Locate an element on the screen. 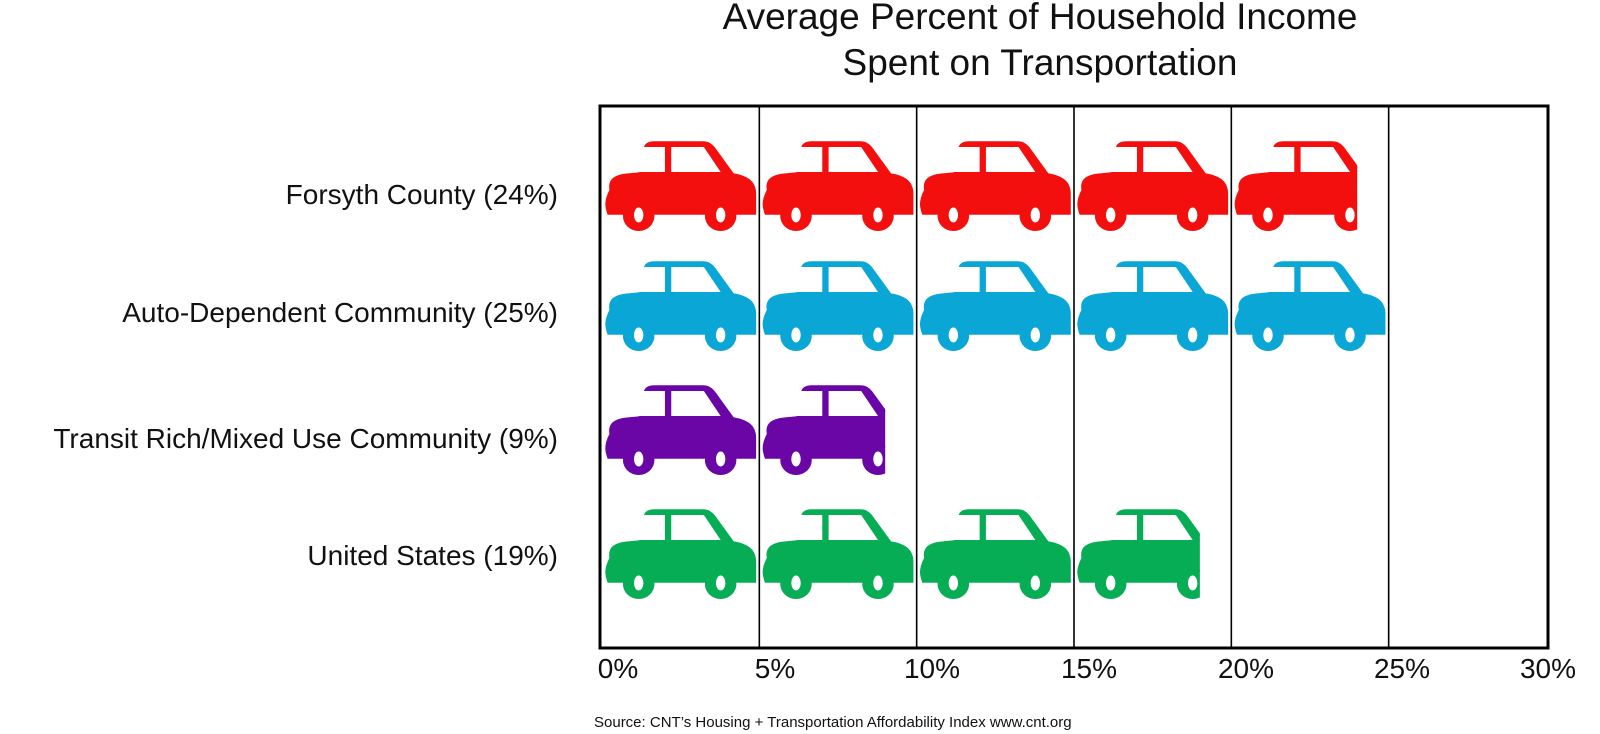 The width and height of the screenshot is (1600, 734). bar-united-states is located at coordinates (902, 554).